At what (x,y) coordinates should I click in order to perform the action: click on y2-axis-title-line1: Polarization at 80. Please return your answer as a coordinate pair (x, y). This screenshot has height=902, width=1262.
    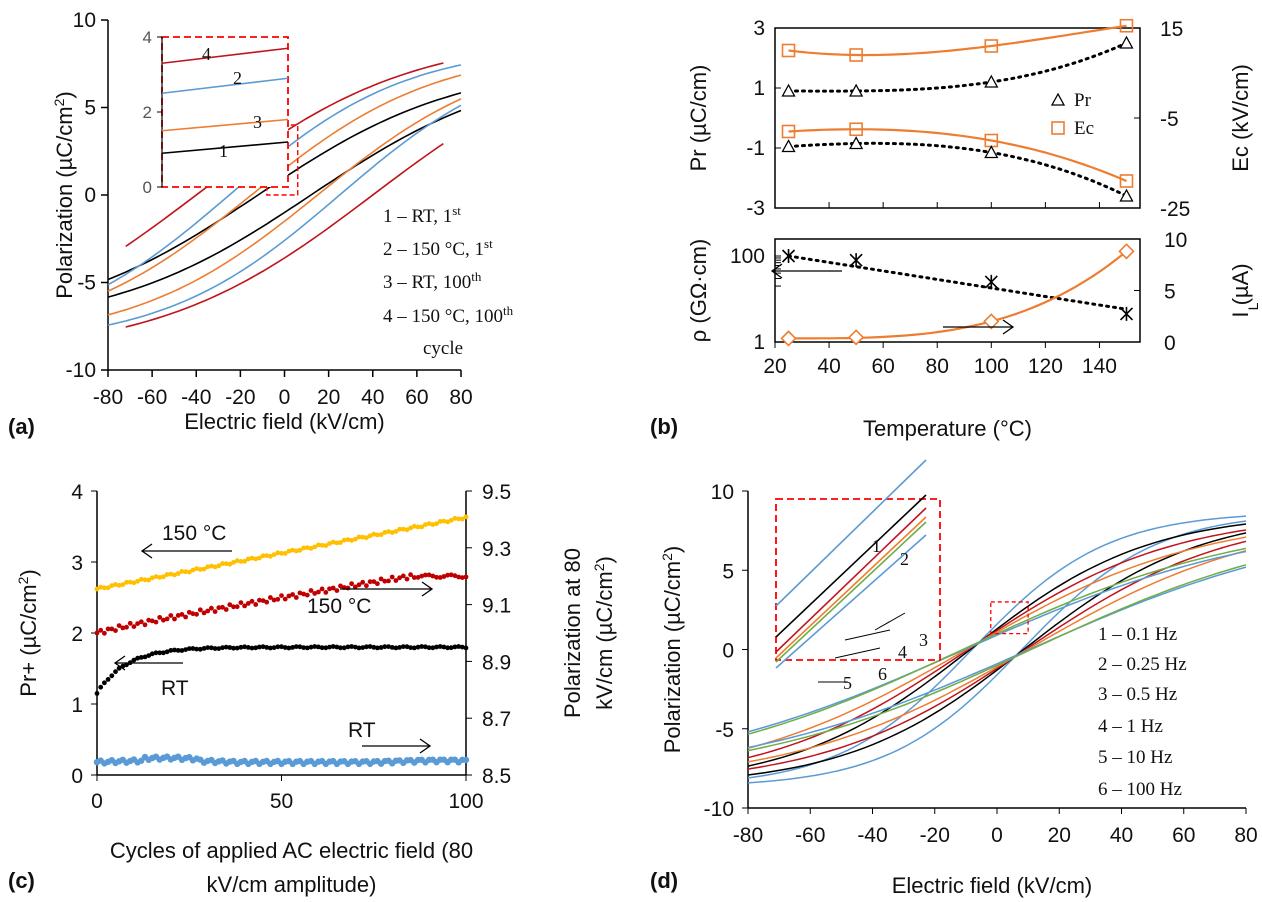
    Looking at the image, I should click on (572, 633).